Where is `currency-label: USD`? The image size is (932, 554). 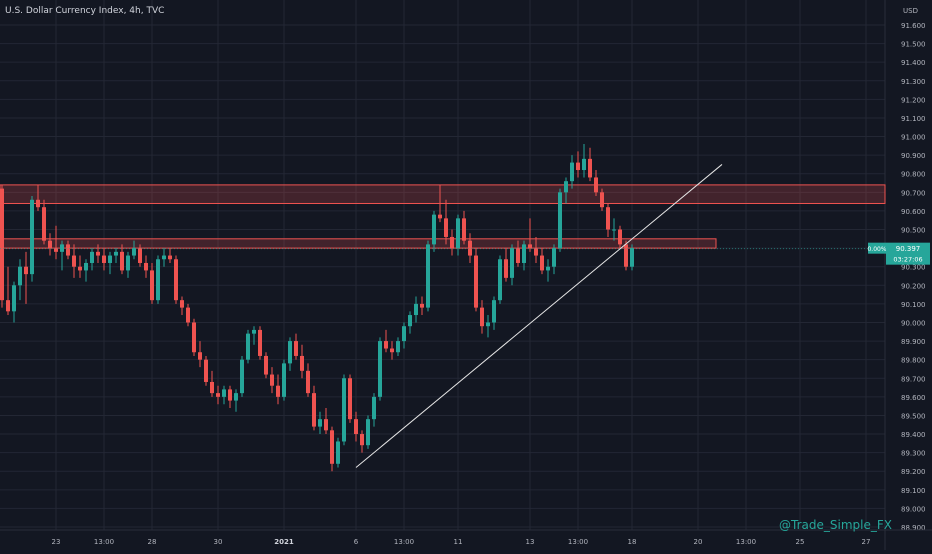
currency-label: USD is located at coordinates (910, 11).